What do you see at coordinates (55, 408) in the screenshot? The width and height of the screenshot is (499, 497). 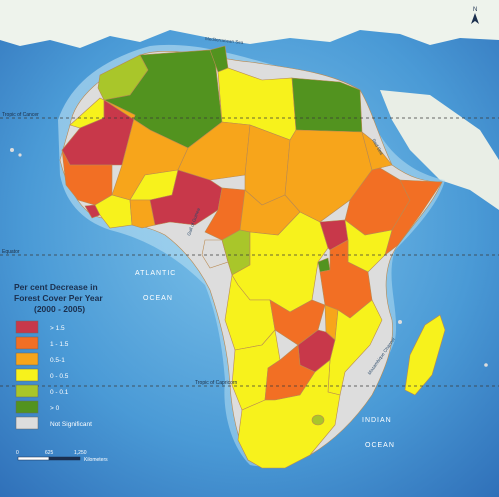 I see `legend-label-6: > 0` at bounding box center [55, 408].